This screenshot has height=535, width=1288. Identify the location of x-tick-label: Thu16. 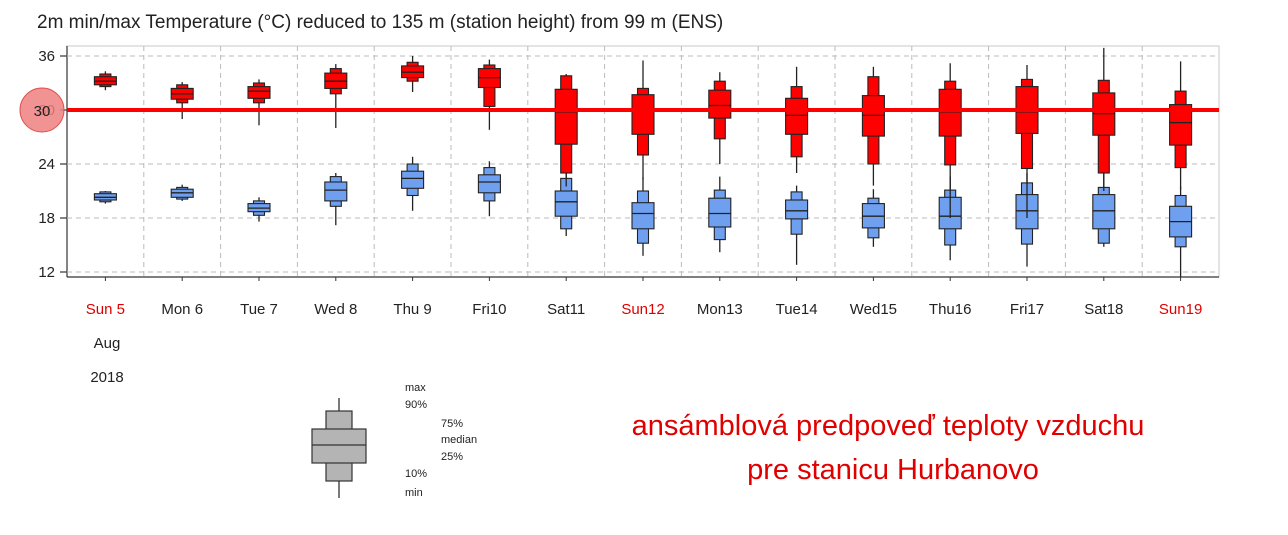
(950, 309).